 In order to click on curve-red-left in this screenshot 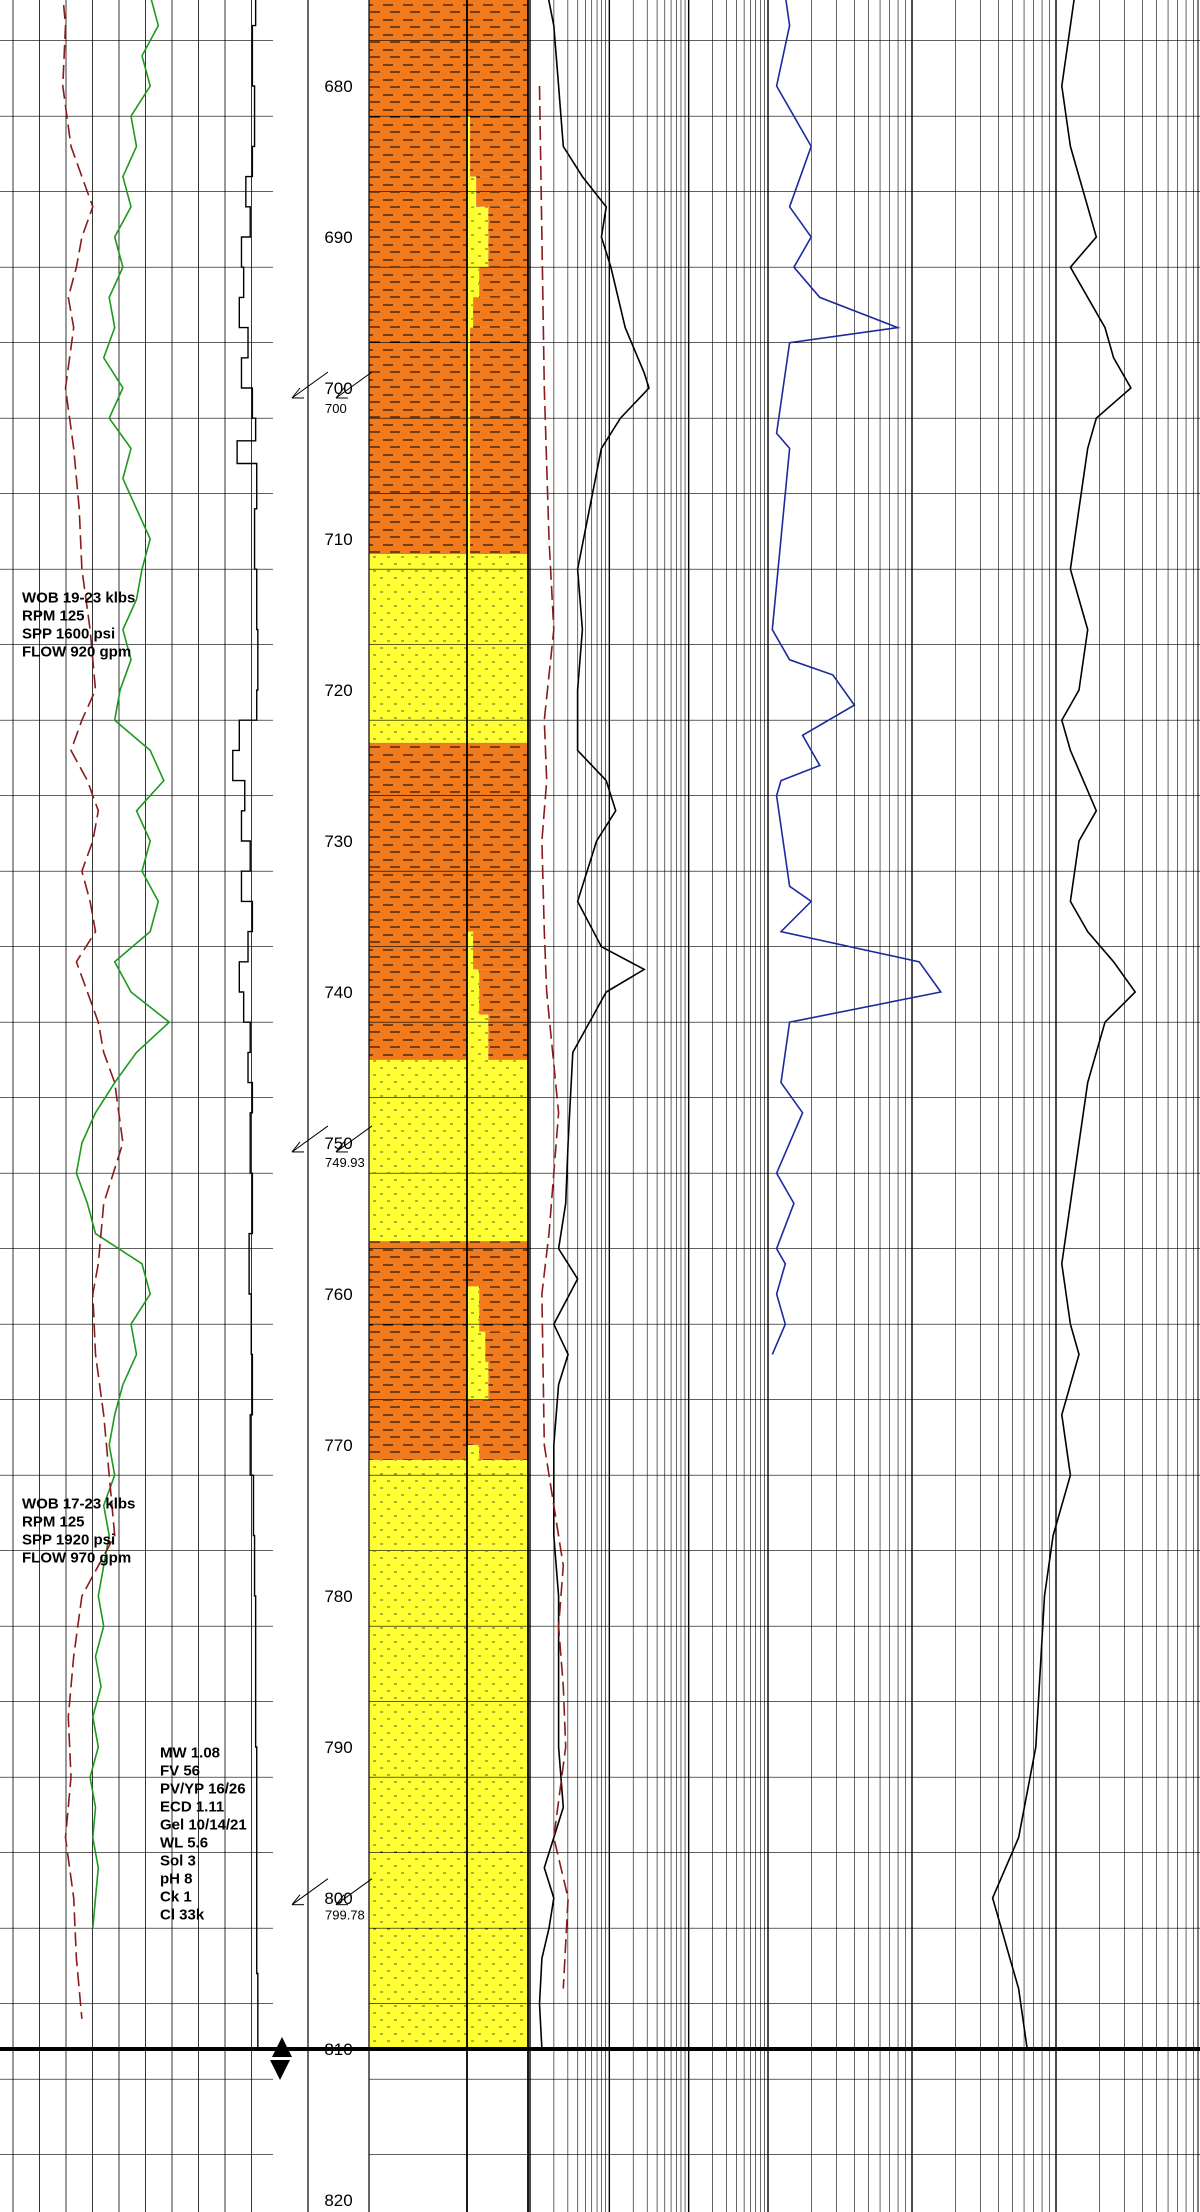, I will do `click(92, 1009)`.